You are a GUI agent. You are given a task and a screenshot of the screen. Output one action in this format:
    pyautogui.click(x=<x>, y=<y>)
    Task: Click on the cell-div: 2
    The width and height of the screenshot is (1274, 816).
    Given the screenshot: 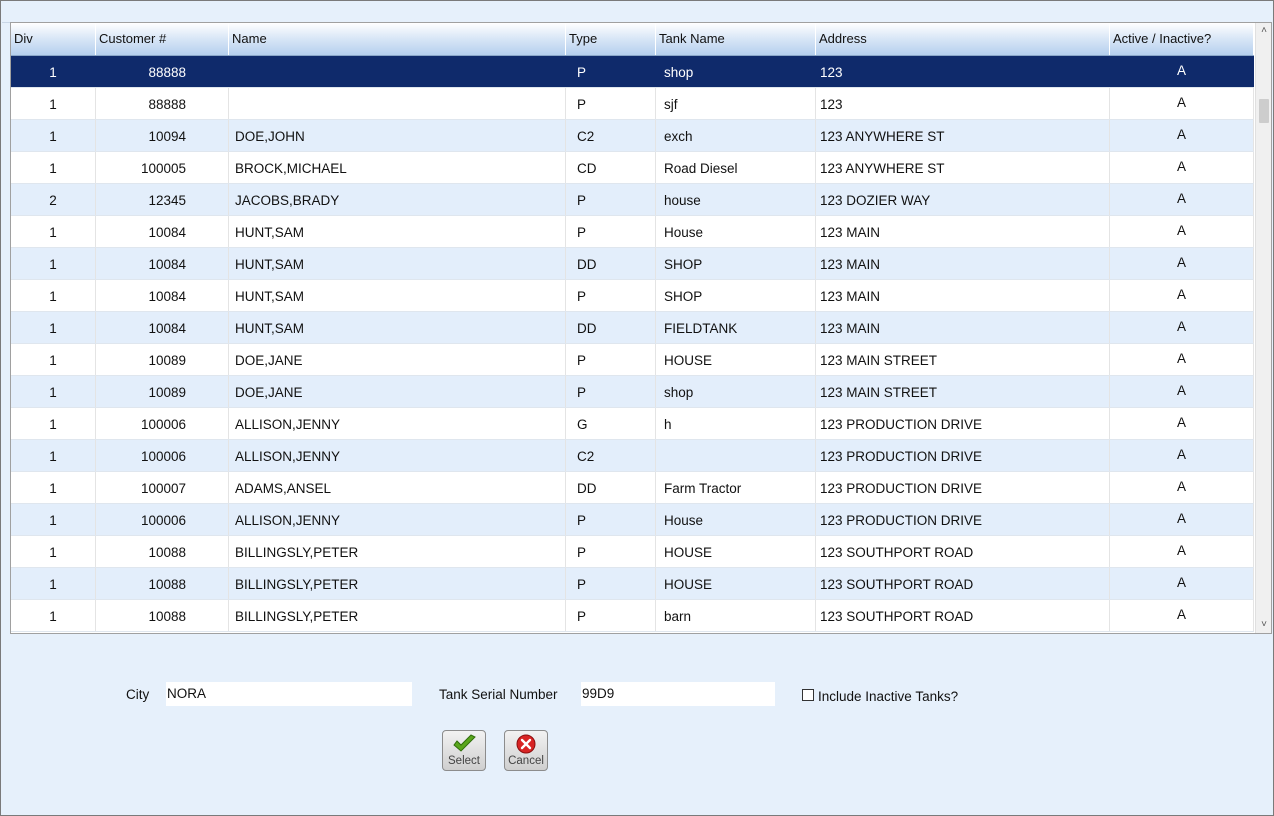 What is the action you would take?
    pyautogui.click(x=53, y=199)
    